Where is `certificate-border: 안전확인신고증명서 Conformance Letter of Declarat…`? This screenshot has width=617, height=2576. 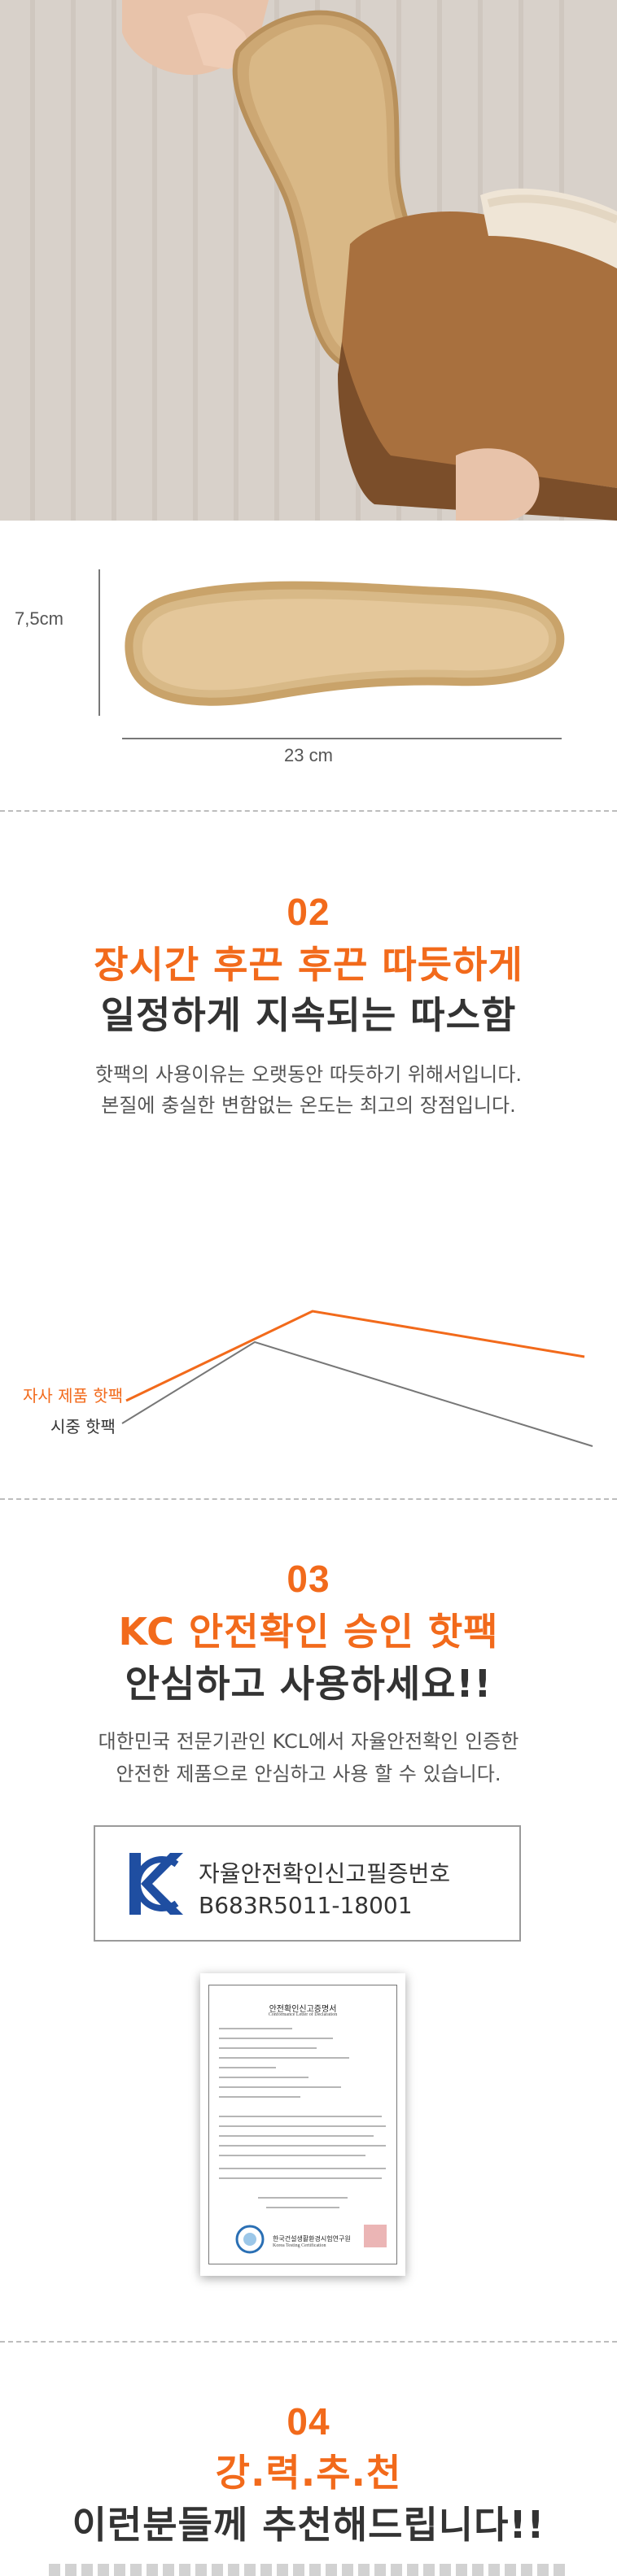 certificate-border: 안전확인신고증명서 Conformance Letter of Declarat… is located at coordinates (302, 2124).